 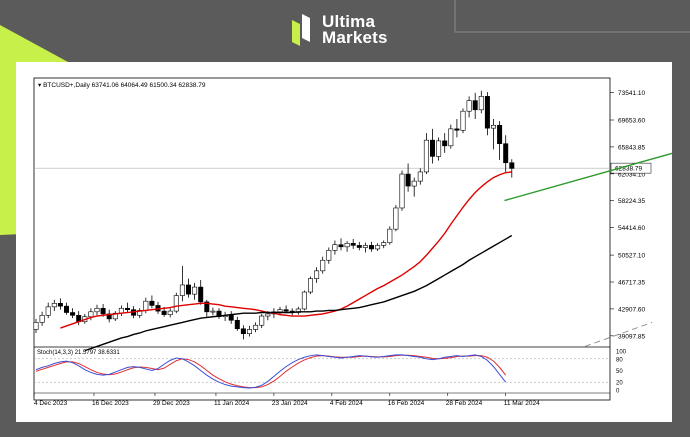 What do you see at coordinates (464, 403) in the screenshot?
I see `x-tick-label: 28 Feb 2024` at bounding box center [464, 403].